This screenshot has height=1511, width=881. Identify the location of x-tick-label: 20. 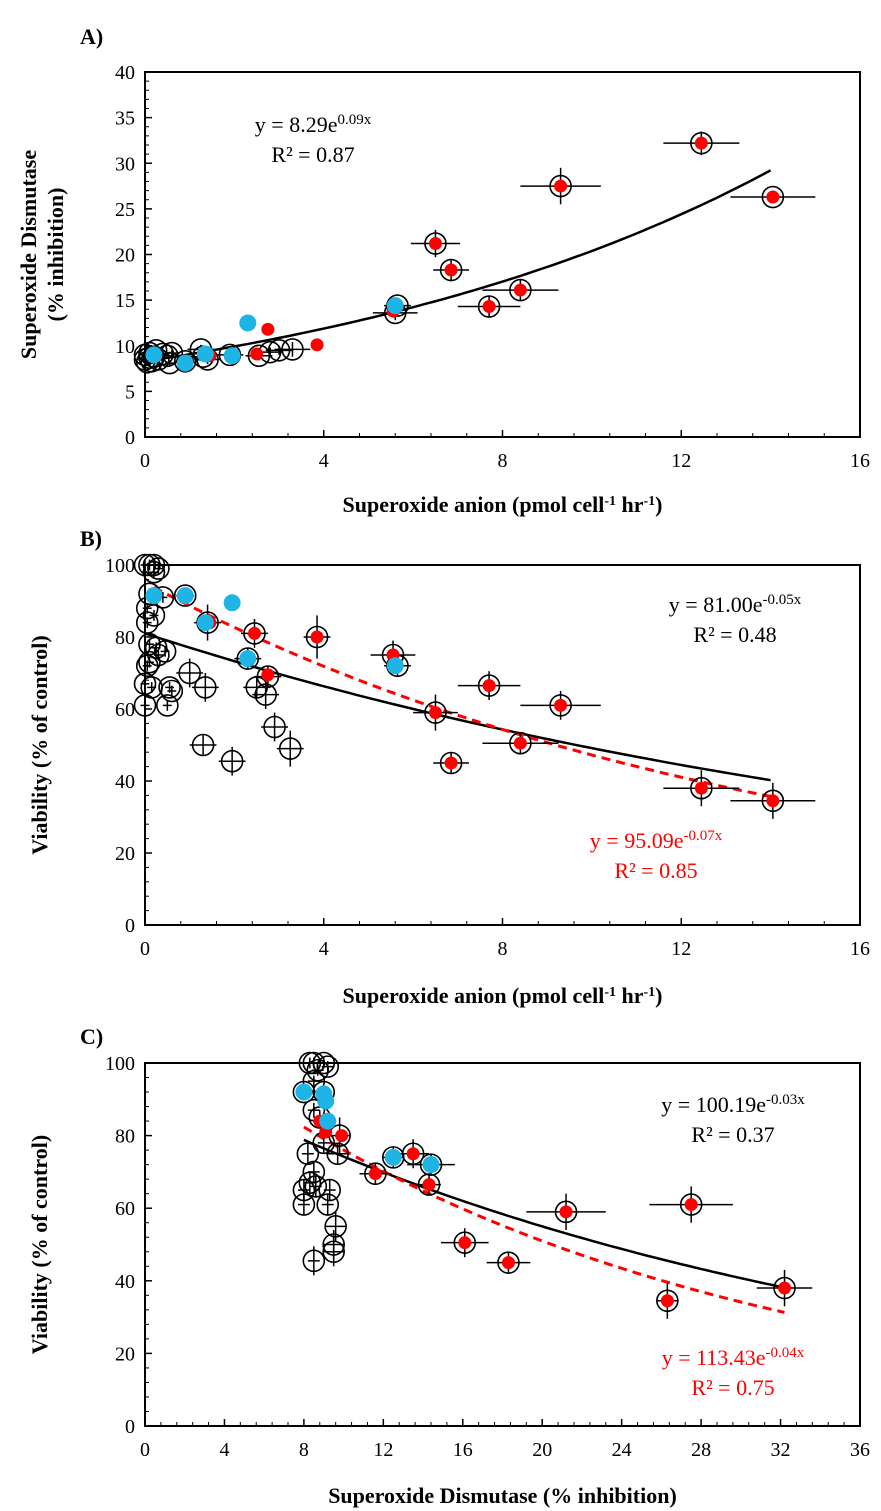
(542, 1450).